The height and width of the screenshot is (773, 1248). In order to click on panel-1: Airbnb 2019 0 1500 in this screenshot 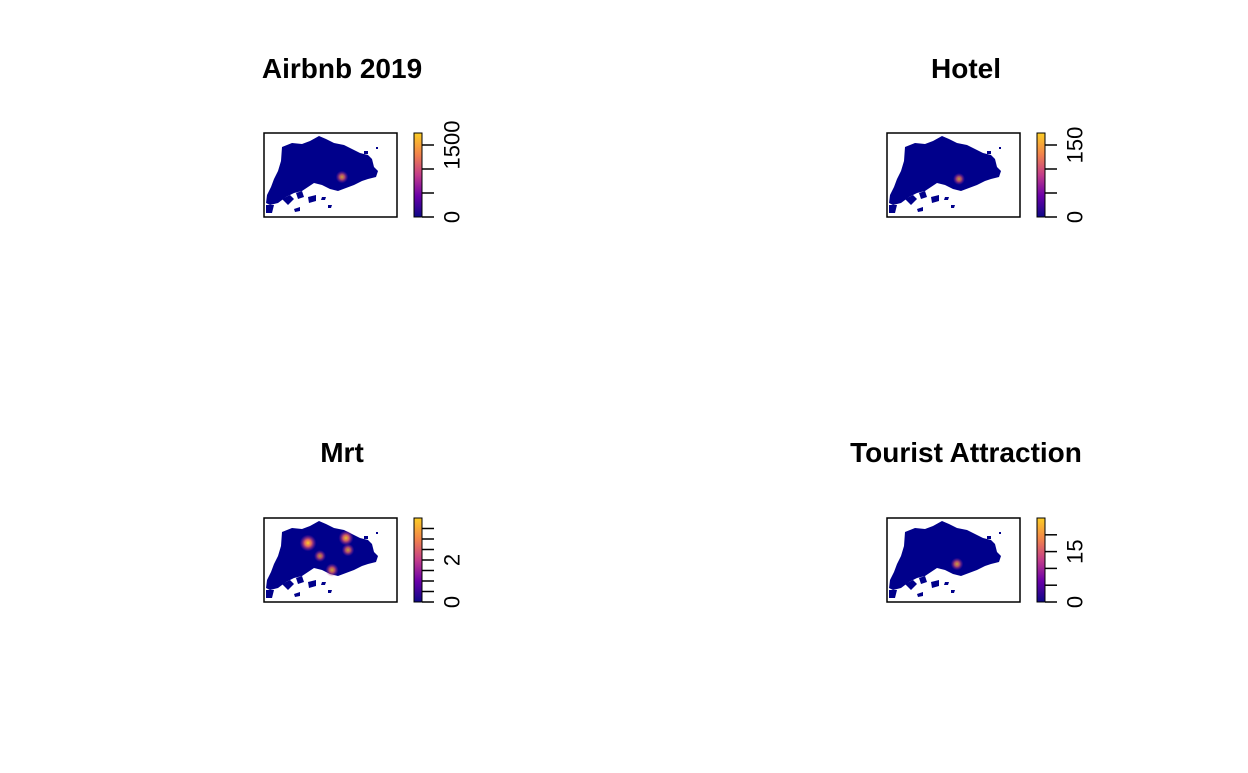, I will do `click(363, 138)`.